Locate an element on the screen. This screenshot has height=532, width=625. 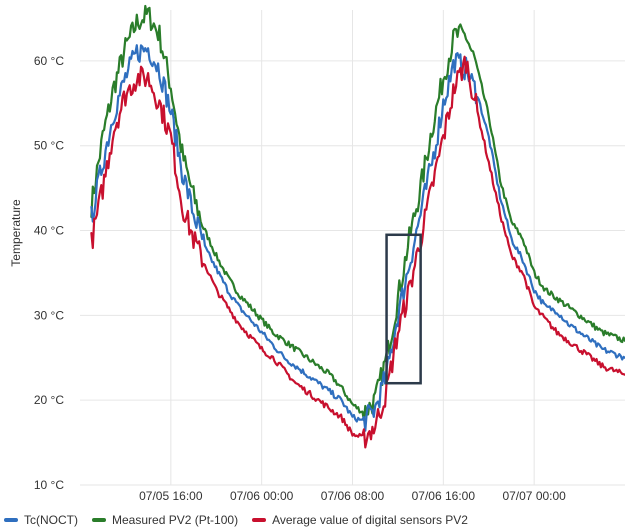
x-tick-label: 07/07 00:00 is located at coordinates (534, 496).